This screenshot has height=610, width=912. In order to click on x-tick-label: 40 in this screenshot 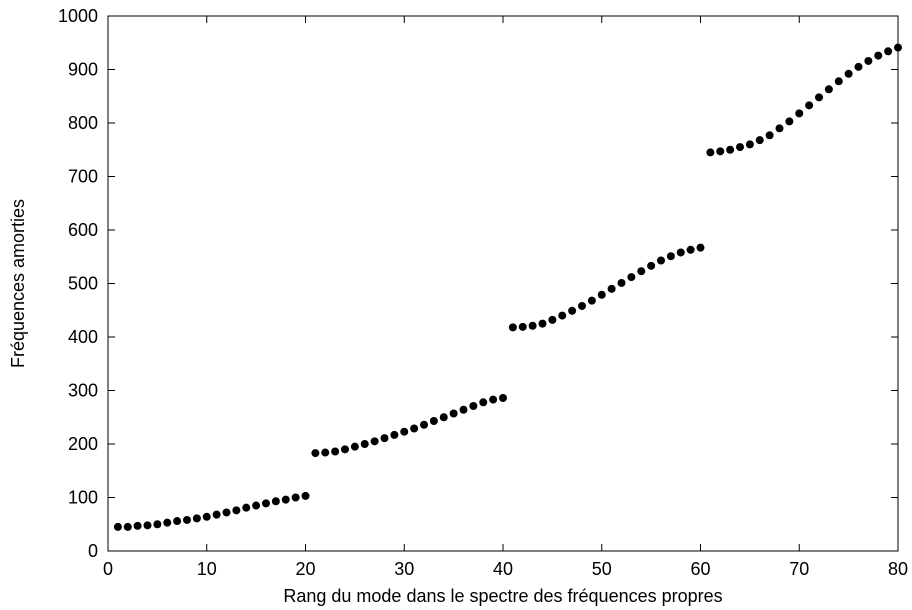, I will do `click(503, 569)`.